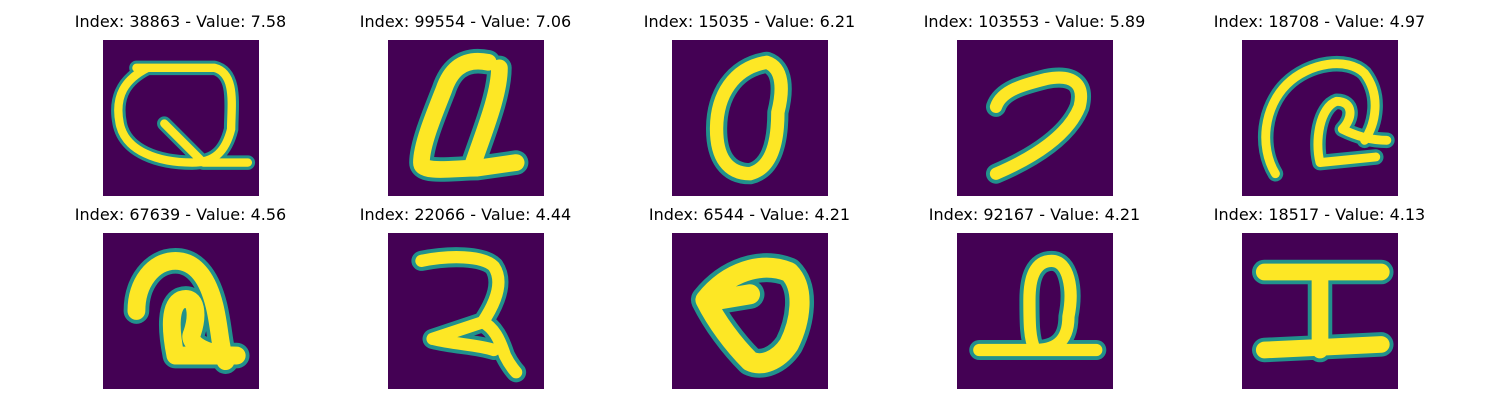 The width and height of the screenshot is (1500, 400). I want to click on digit-panel: Index: 18708 - Value: 4.97, so click(1319, 100).